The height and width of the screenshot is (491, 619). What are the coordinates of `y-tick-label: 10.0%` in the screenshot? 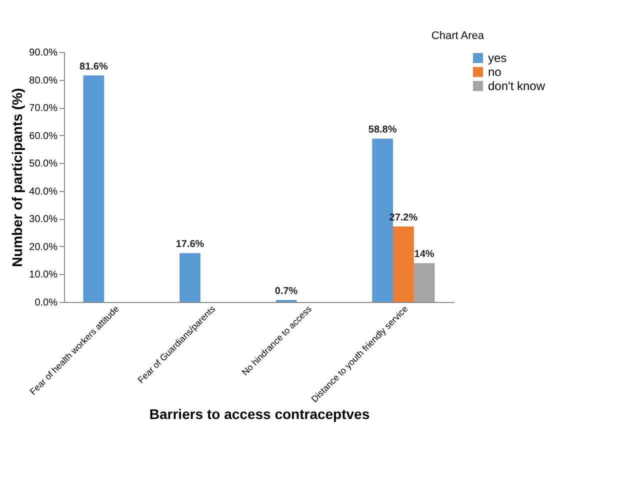 It's located at (43, 275).